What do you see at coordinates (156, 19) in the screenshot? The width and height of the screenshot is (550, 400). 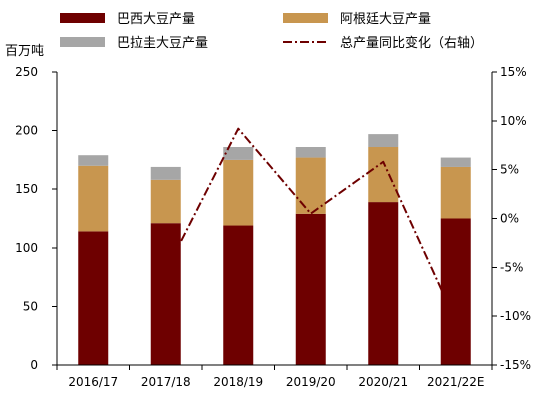 I see `legend-label-brazil: 巴西大豆产量` at bounding box center [156, 19].